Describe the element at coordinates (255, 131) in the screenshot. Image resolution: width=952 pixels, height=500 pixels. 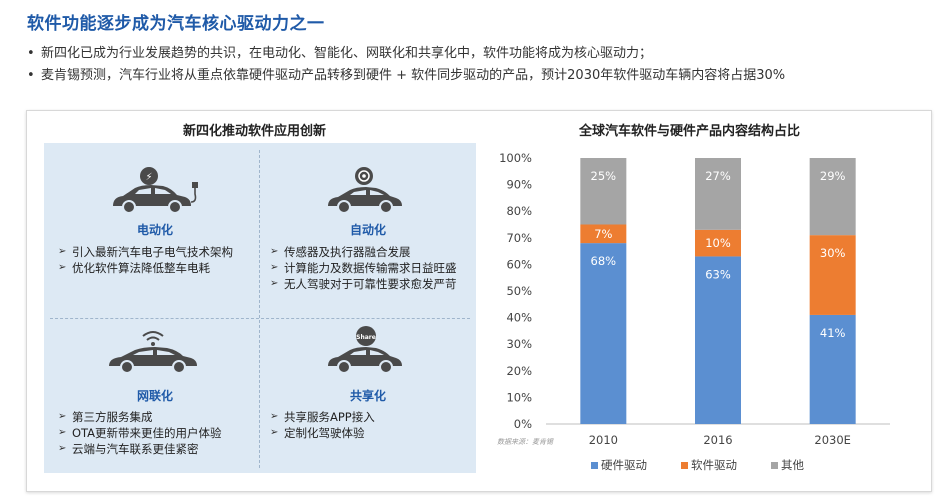
I see `left-panel-title: 新四化推动软件应用创新` at that location.